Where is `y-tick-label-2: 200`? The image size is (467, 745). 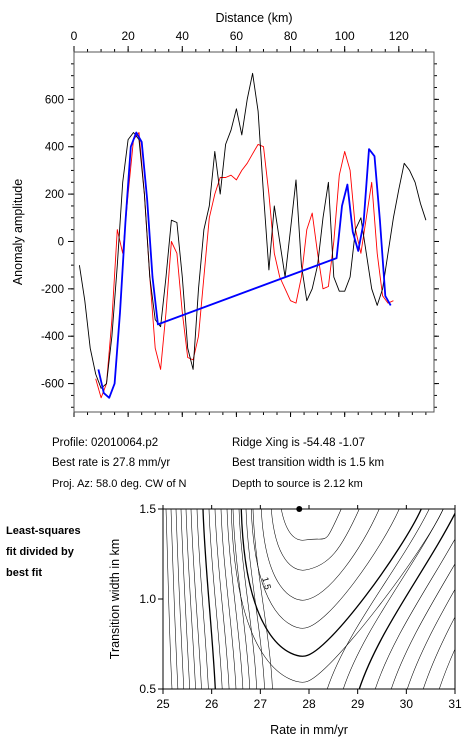 y-tick-label-2: 200 is located at coordinates (54, 195).